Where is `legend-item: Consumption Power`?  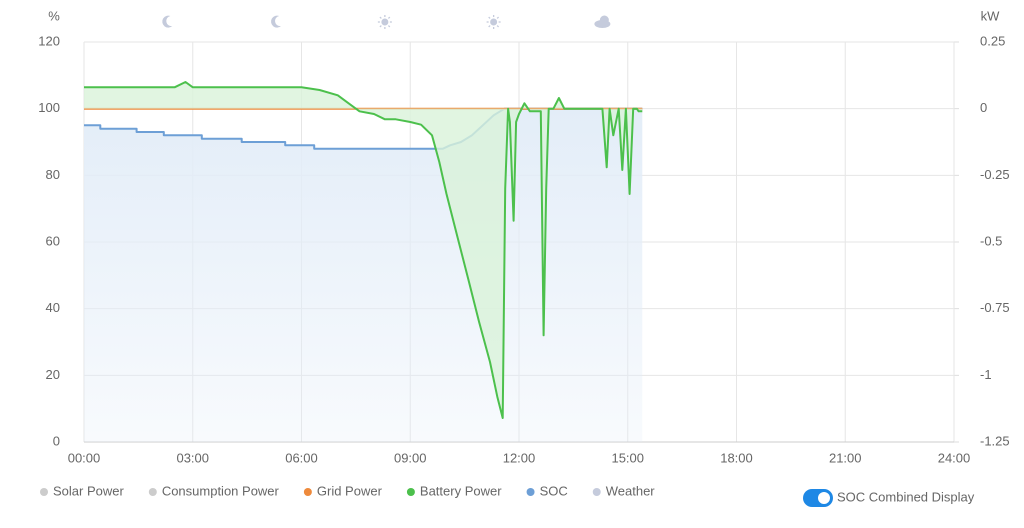
legend-item: Consumption Power is located at coordinates (214, 490).